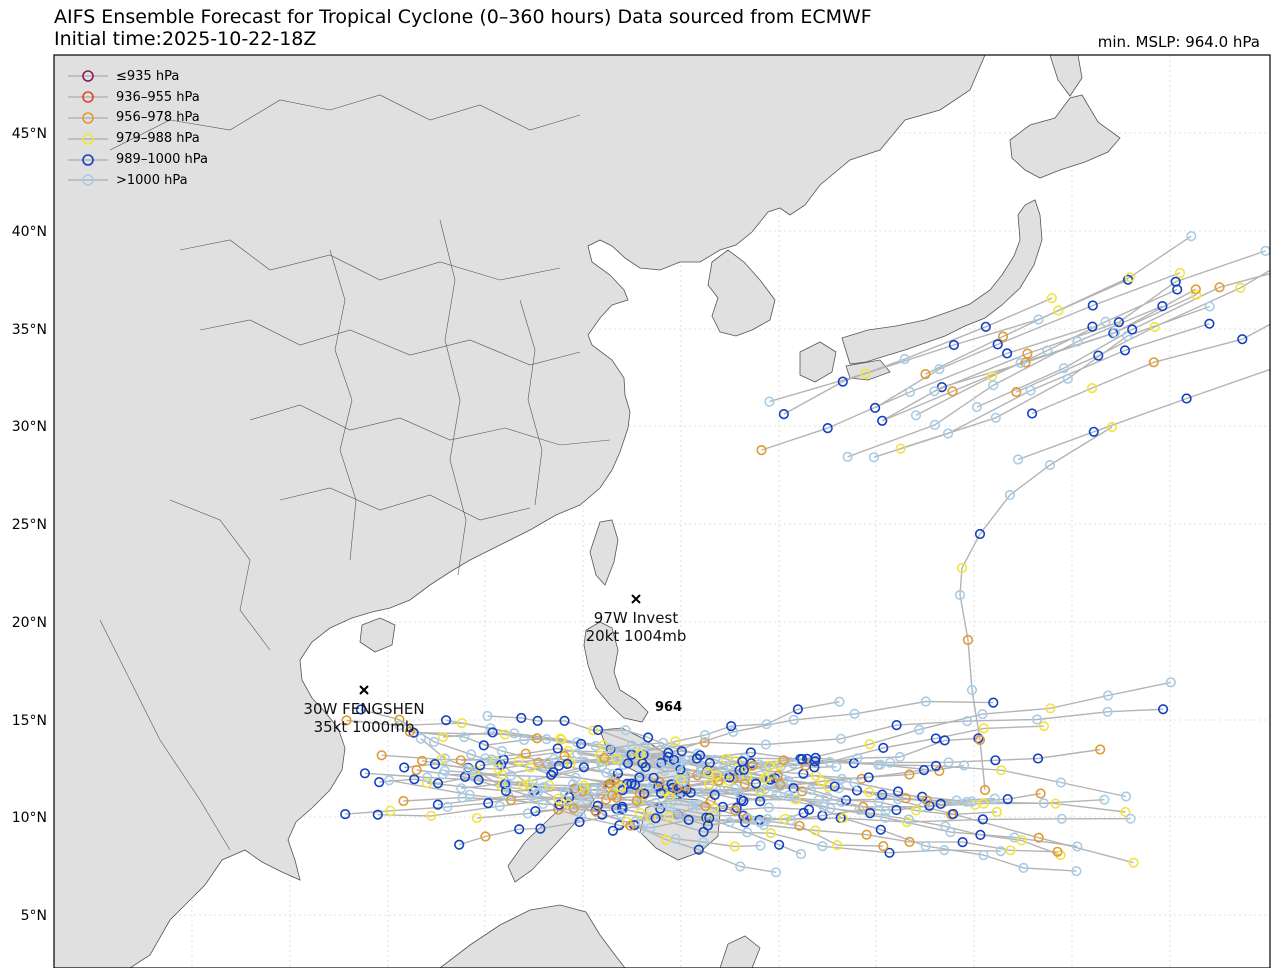  What do you see at coordinates (137, 180) in the screenshot?
I see `legend-item: >1000 hPa` at bounding box center [137, 180].